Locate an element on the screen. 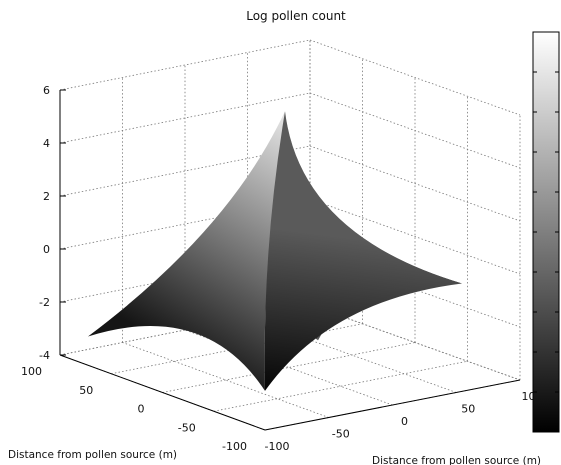  z-tick-label: 0 is located at coordinates (46, 249).